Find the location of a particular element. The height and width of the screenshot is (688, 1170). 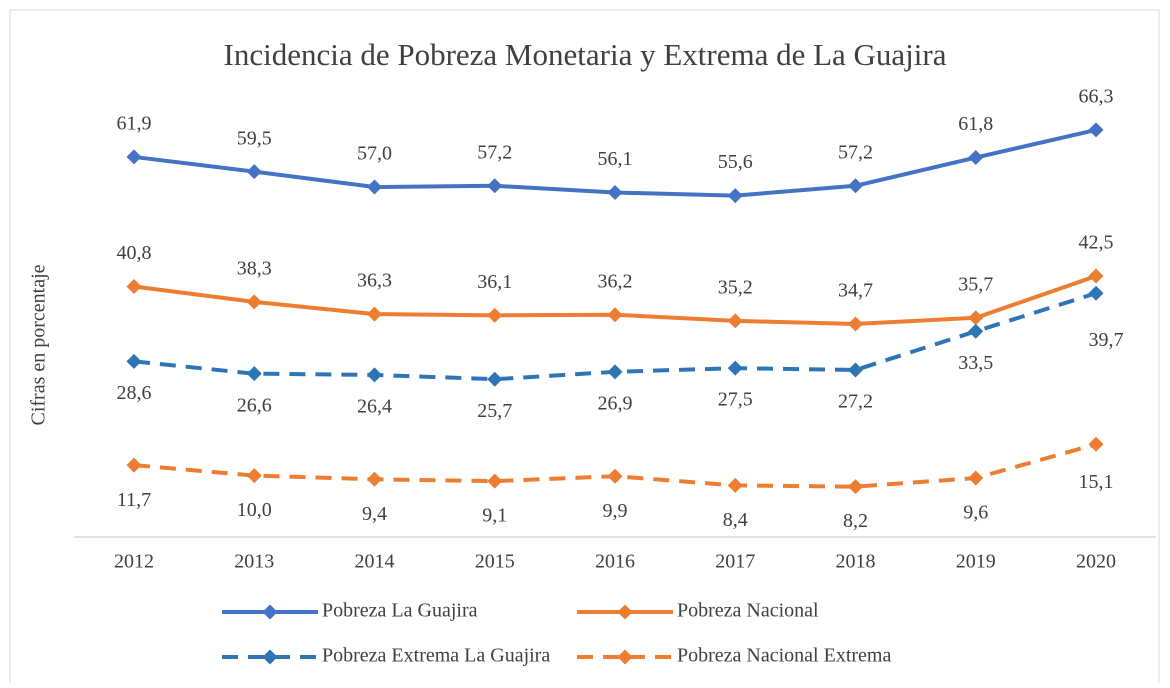

data-label: 26,4 is located at coordinates (374, 406).